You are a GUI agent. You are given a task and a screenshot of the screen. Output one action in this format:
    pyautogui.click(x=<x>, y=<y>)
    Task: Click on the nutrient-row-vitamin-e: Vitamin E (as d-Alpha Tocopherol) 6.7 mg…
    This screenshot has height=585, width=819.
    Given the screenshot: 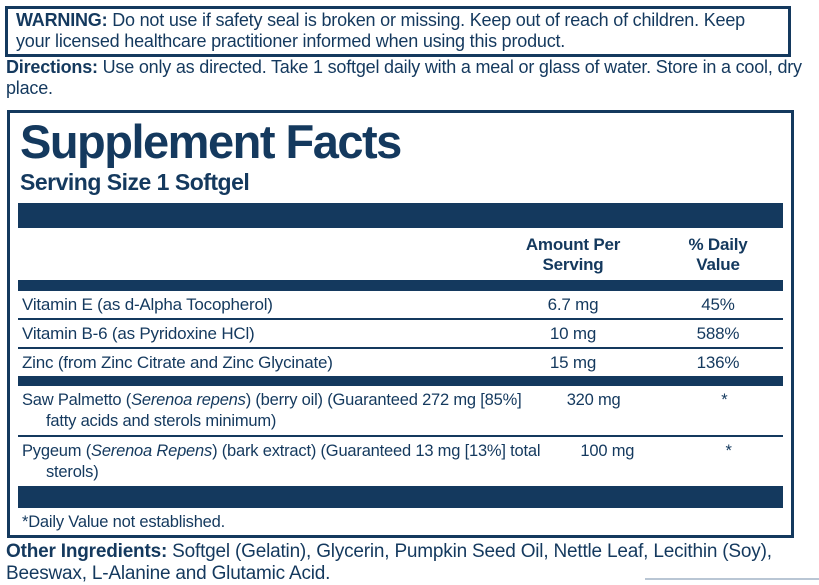 What is the action you would take?
    pyautogui.click(x=400, y=305)
    